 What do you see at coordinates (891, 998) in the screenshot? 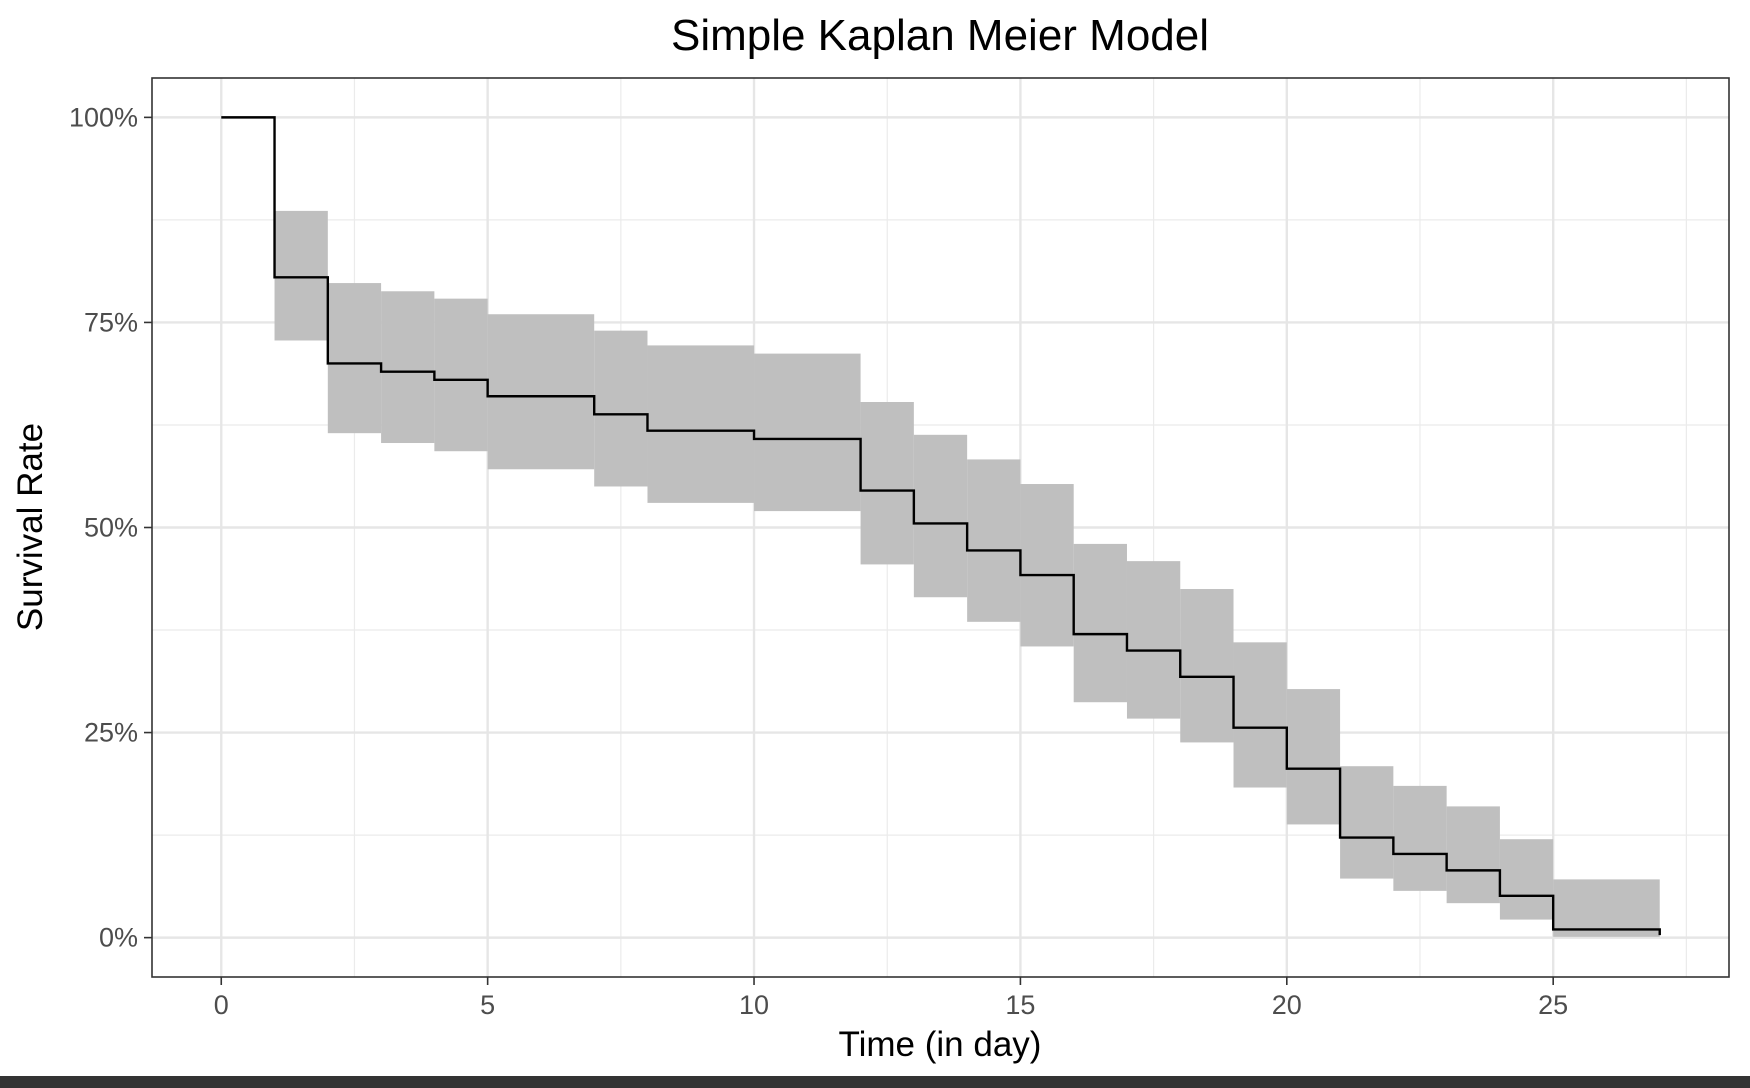
I see `x-axis: 0 5 10 15 20 25` at bounding box center [891, 998].